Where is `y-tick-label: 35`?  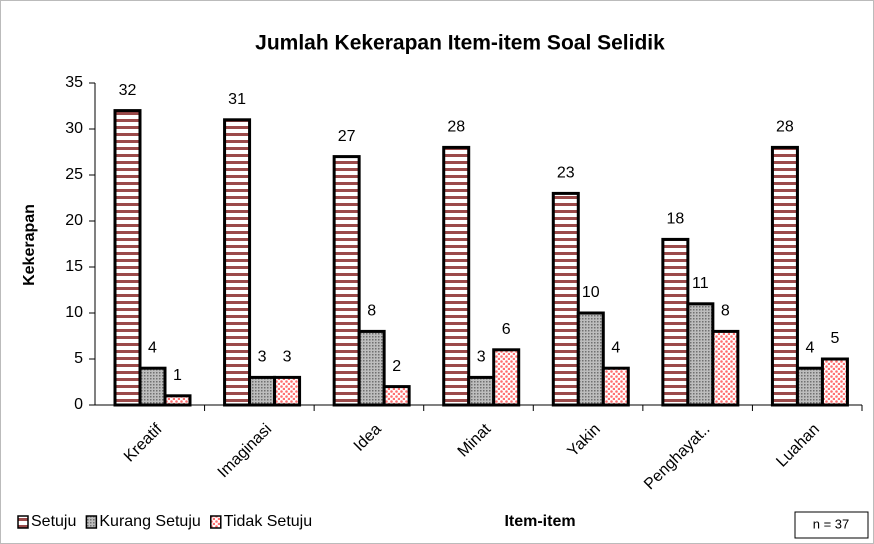
y-tick-label: 35 is located at coordinates (74, 82).